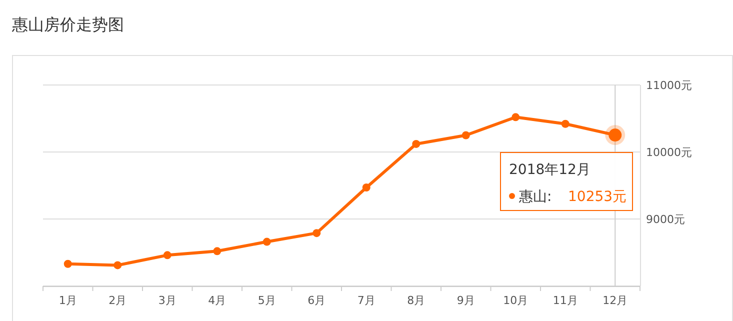 The image size is (733, 321). Describe the element at coordinates (267, 300) in the screenshot. I see `x-tick-label: 5月` at that location.